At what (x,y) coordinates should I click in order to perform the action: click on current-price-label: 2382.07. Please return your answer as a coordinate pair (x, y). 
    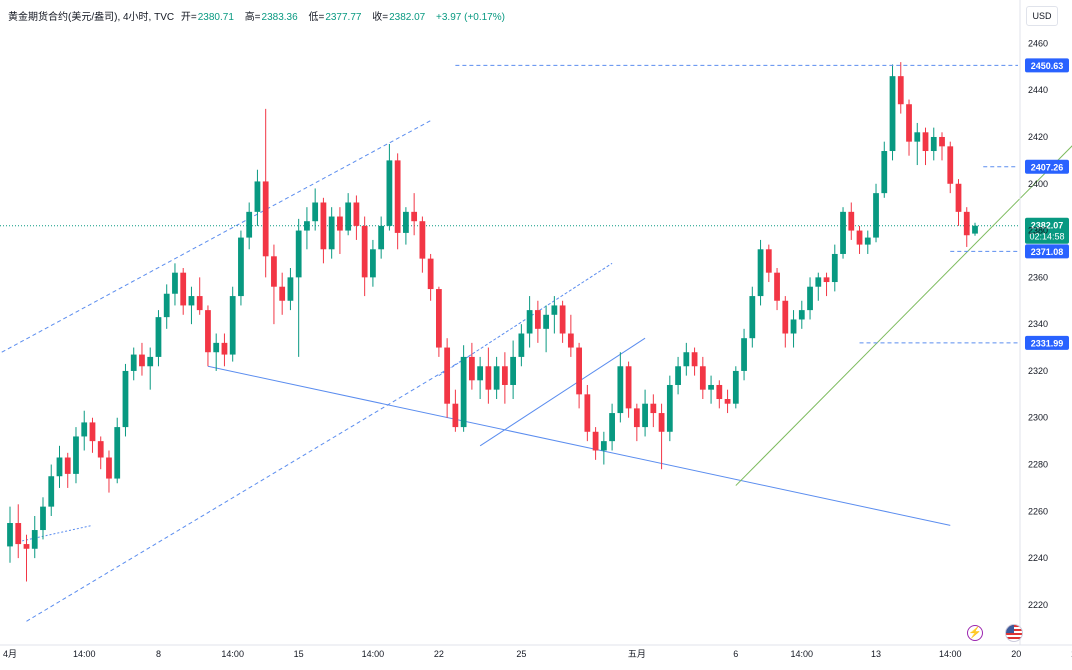
    Looking at the image, I should click on (1047, 226).